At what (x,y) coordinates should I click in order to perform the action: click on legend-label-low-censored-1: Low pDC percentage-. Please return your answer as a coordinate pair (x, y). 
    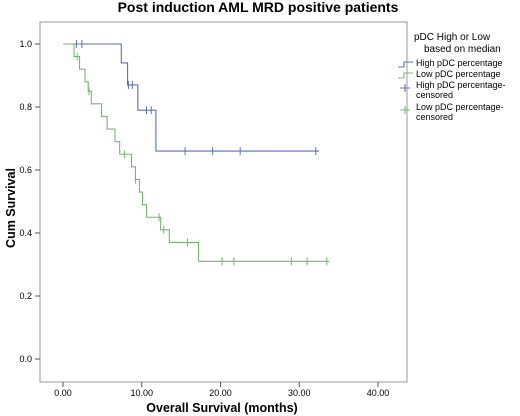
    Looking at the image, I should click on (460, 107).